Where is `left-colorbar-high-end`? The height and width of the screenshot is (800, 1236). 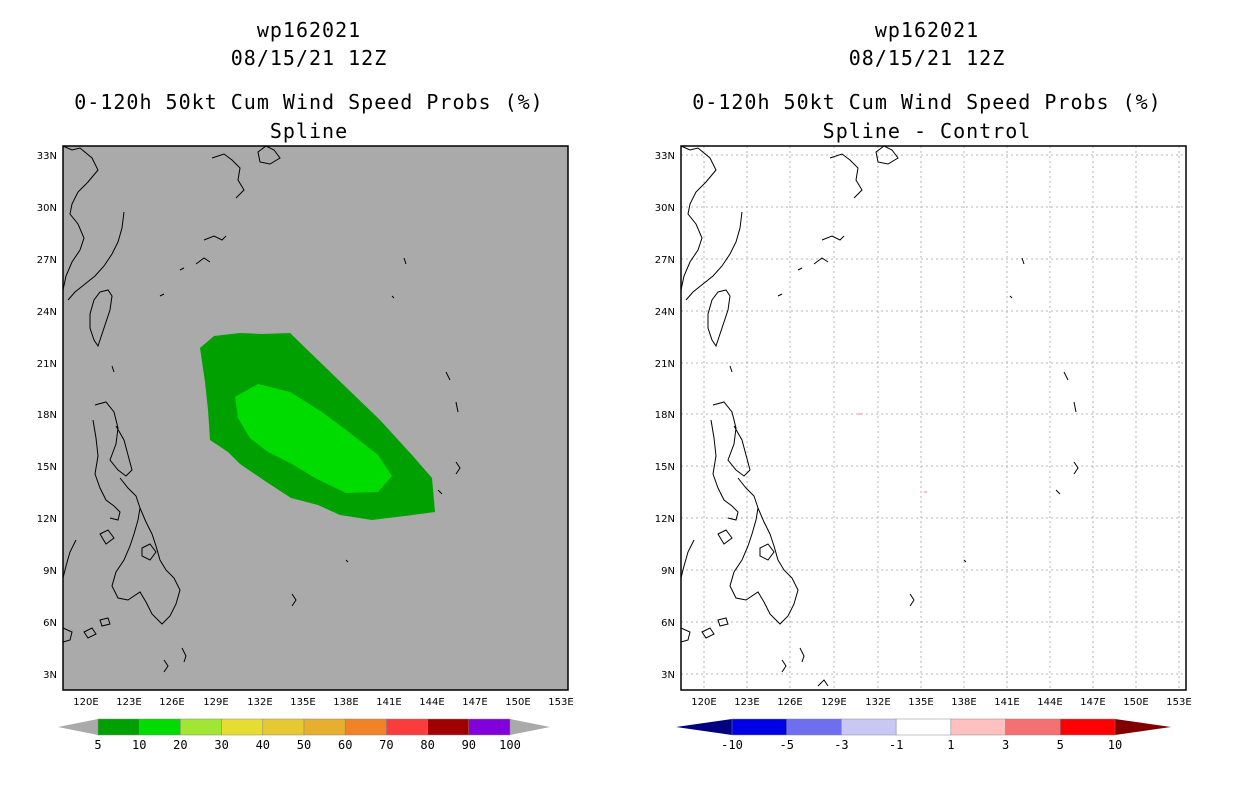 left-colorbar-high-end is located at coordinates (530, 727).